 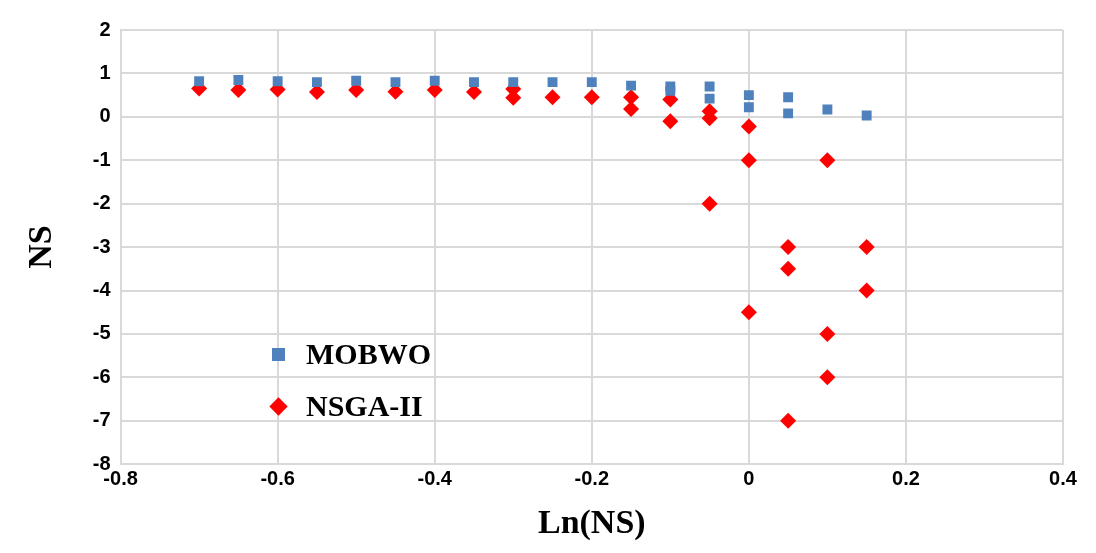 What do you see at coordinates (101, 202) in the screenshot?
I see `y-tick-label: -2` at bounding box center [101, 202].